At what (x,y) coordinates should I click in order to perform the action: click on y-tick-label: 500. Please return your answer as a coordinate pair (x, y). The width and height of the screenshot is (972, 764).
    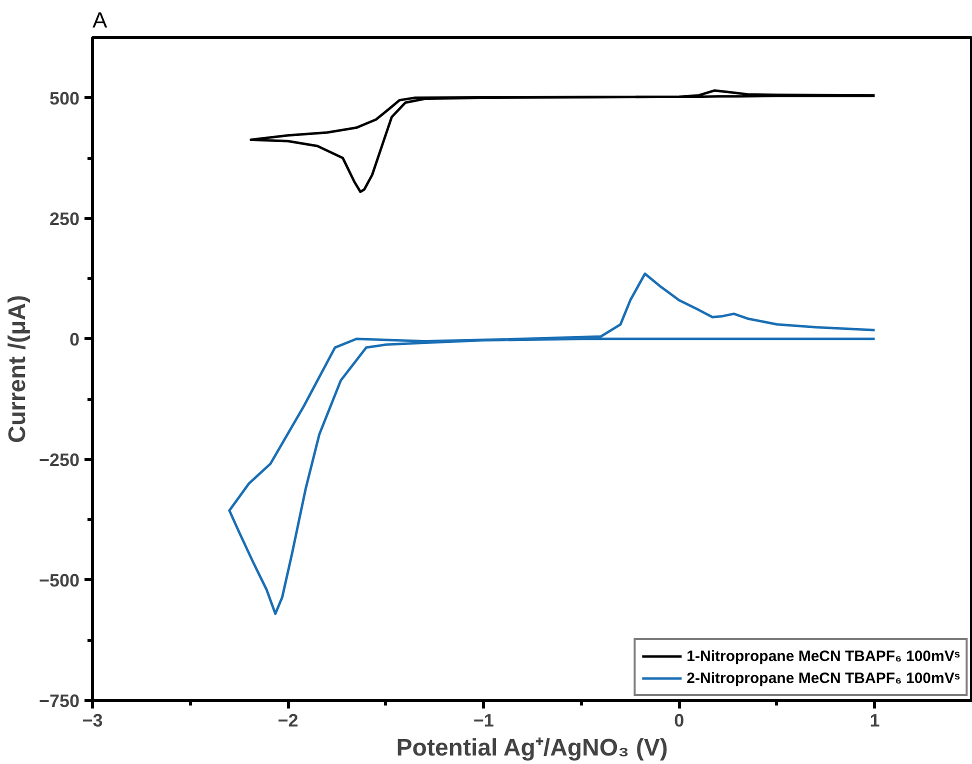
    Looking at the image, I should click on (64, 98).